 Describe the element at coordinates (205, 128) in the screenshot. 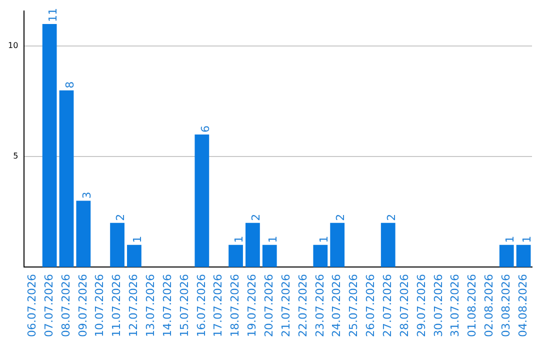

I see `data-label: 6` at that location.